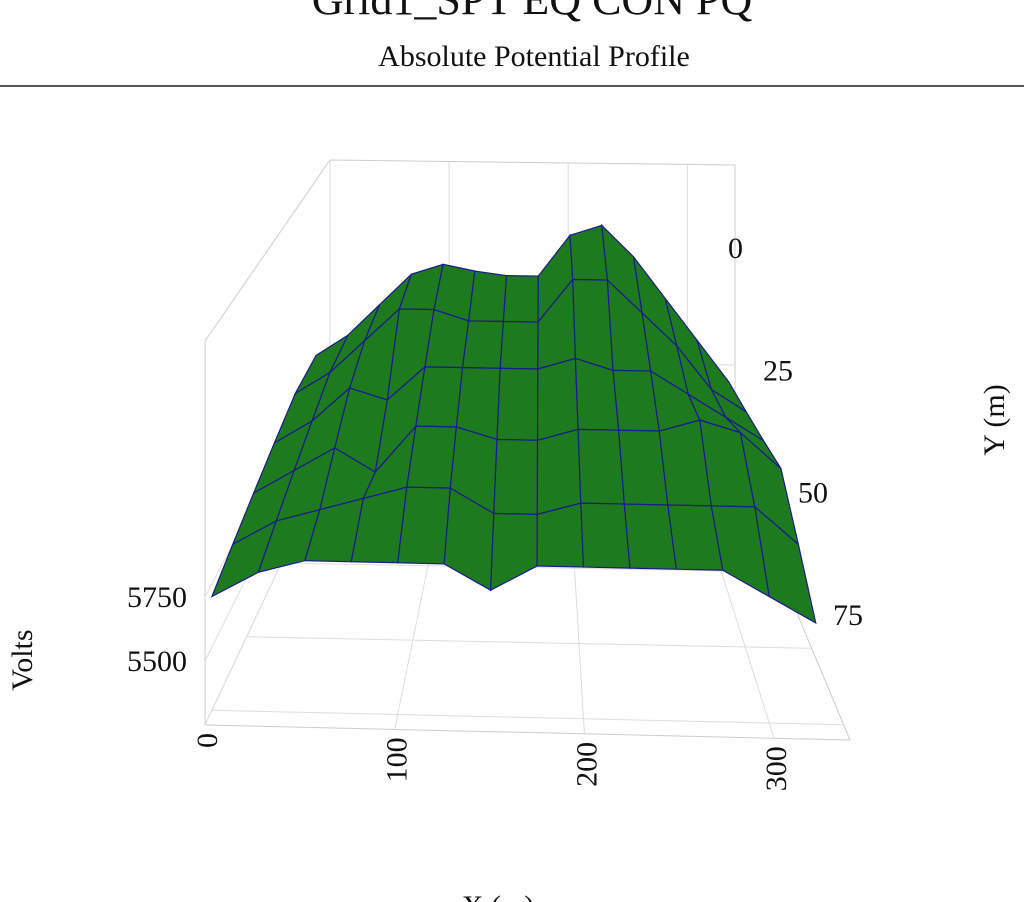 This screenshot has height=902, width=1024. What do you see at coordinates (776, 768) in the screenshot?
I see `x-tick-label: 300` at bounding box center [776, 768].